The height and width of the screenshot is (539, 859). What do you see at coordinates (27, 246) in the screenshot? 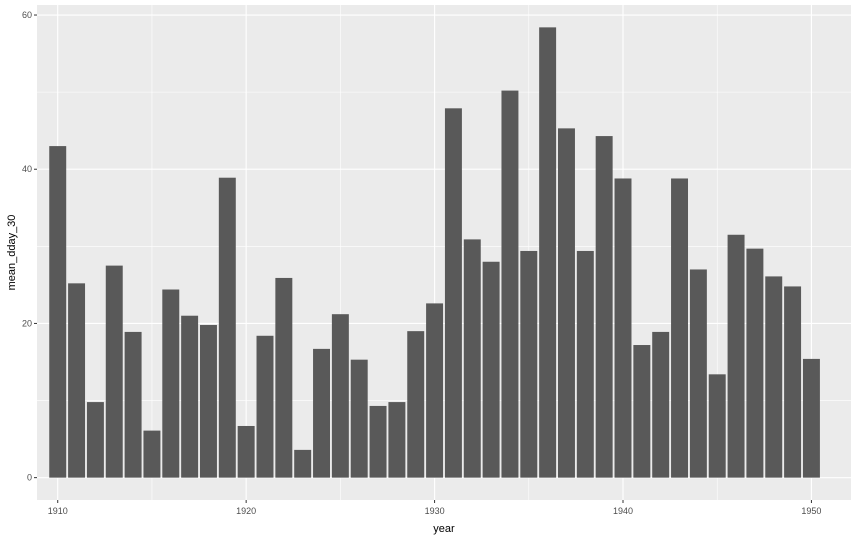
I see `y-tick-labels: 0 20 40 60` at bounding box center [27, 246].